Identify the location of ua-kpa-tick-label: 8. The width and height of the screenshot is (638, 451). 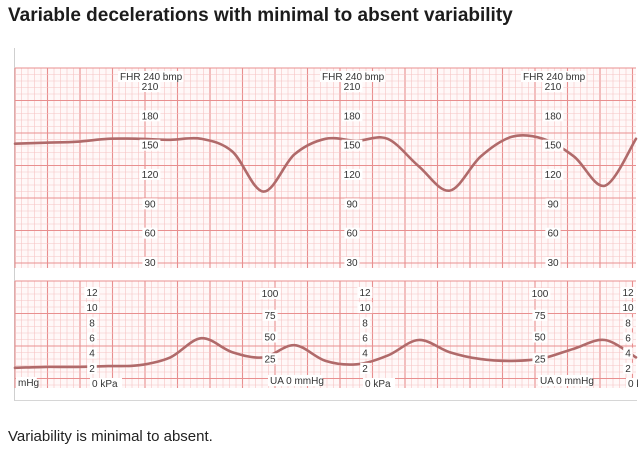
(92, 323).